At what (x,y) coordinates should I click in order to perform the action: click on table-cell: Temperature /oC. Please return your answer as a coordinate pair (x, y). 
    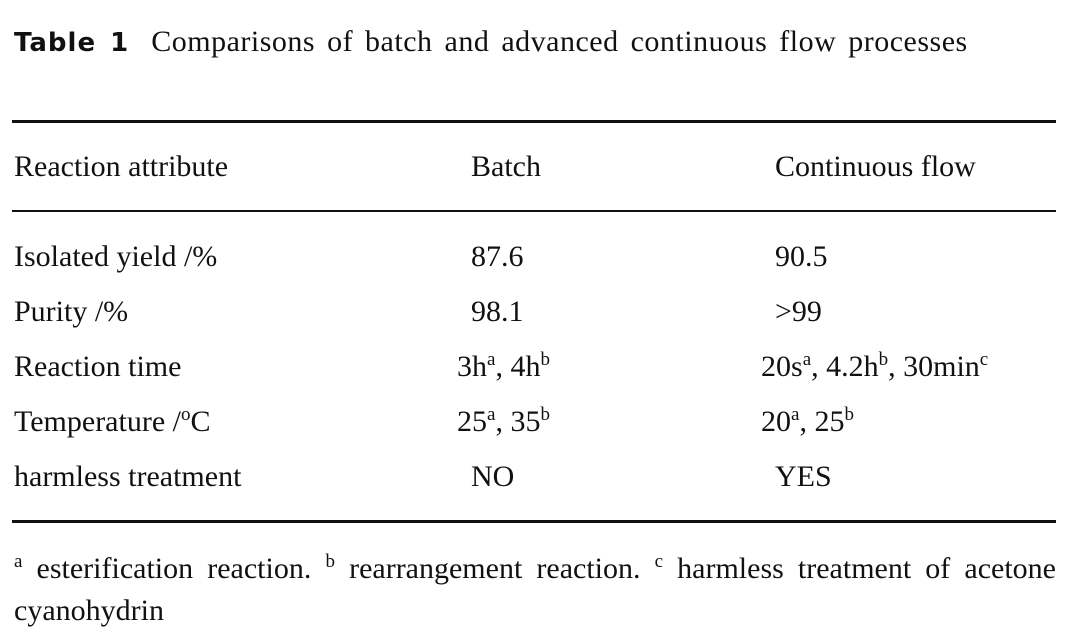
    Looking at the image, I should click on (112, 422).